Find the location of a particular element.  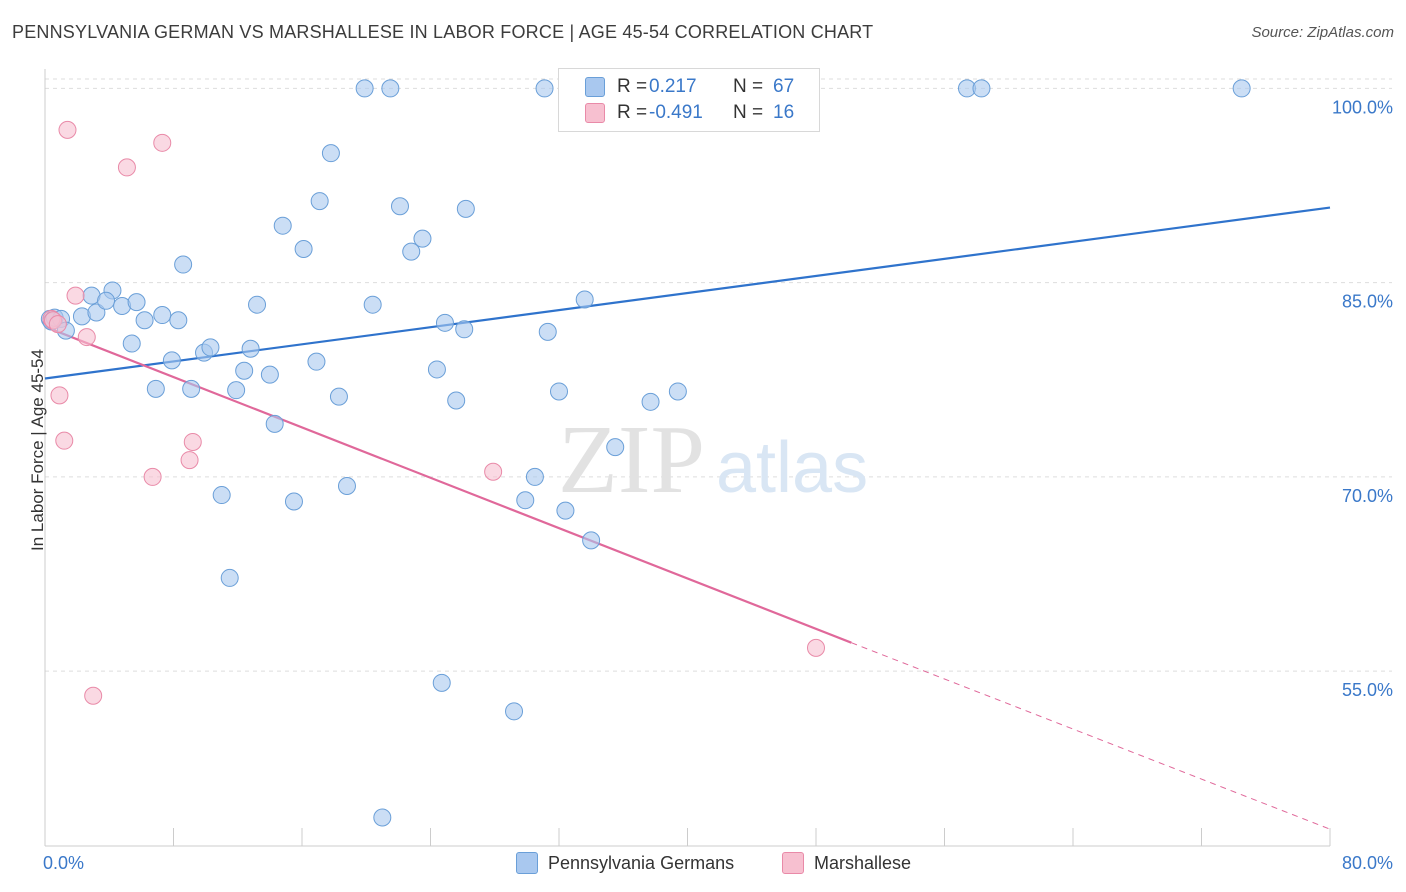

y-axis-label: In Labor Force | Age 45-54 is located at coordinates (38, 450).